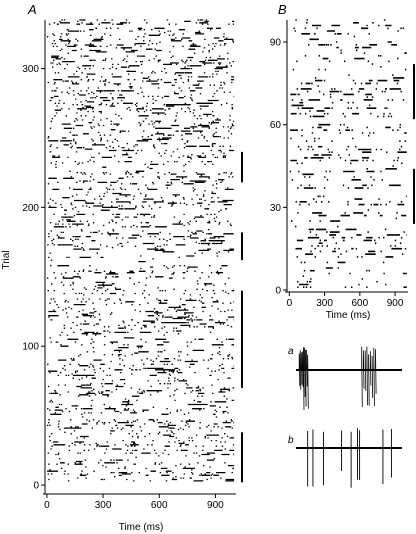 This screenshot has width=416, height=534. Describe the element at coordinates (359, 303) in the screenshot. I see `x-tick-label-b: 600` at that location.